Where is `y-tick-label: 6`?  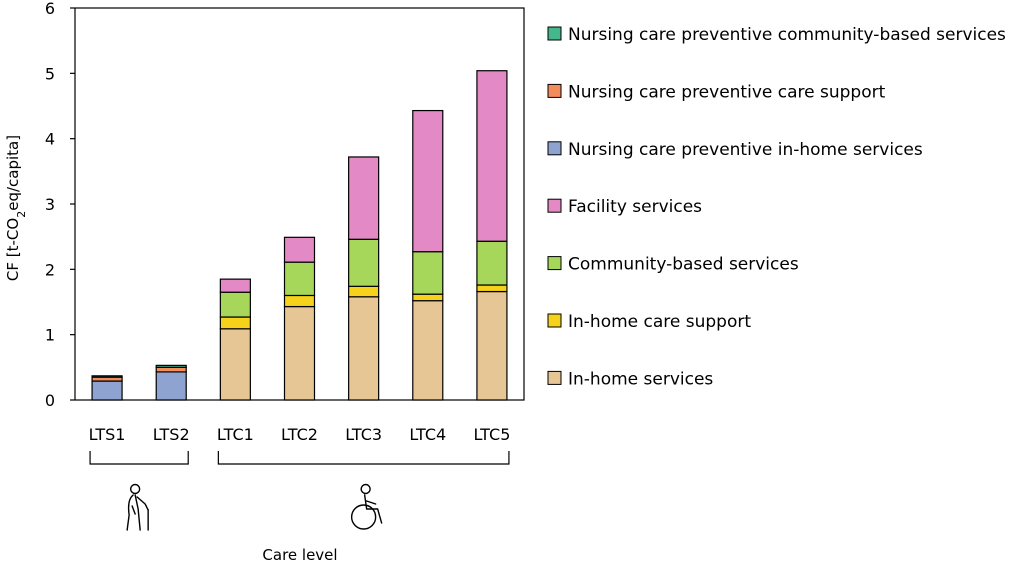 y-tick-label: 6 is located at coordinates (50, 9).